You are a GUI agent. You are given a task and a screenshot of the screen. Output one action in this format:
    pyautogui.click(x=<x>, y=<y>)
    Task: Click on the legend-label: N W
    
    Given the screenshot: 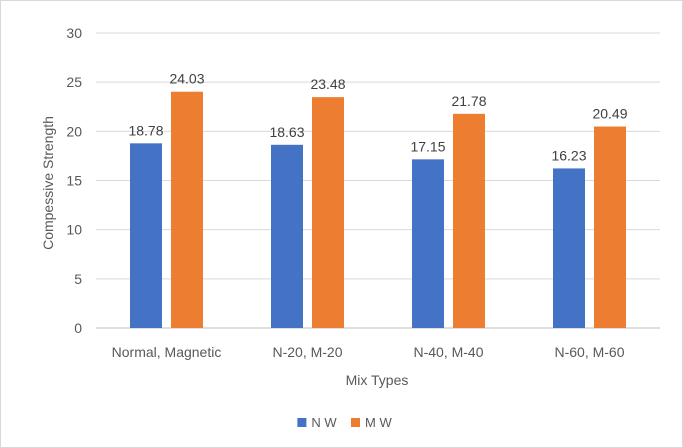 What is the action you would take?
    pyautogui.click(x=324, y=422)
    